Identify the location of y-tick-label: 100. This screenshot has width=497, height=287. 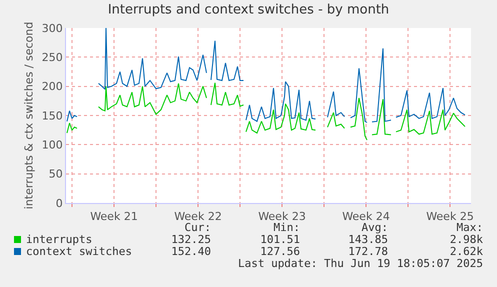
(52, 145).